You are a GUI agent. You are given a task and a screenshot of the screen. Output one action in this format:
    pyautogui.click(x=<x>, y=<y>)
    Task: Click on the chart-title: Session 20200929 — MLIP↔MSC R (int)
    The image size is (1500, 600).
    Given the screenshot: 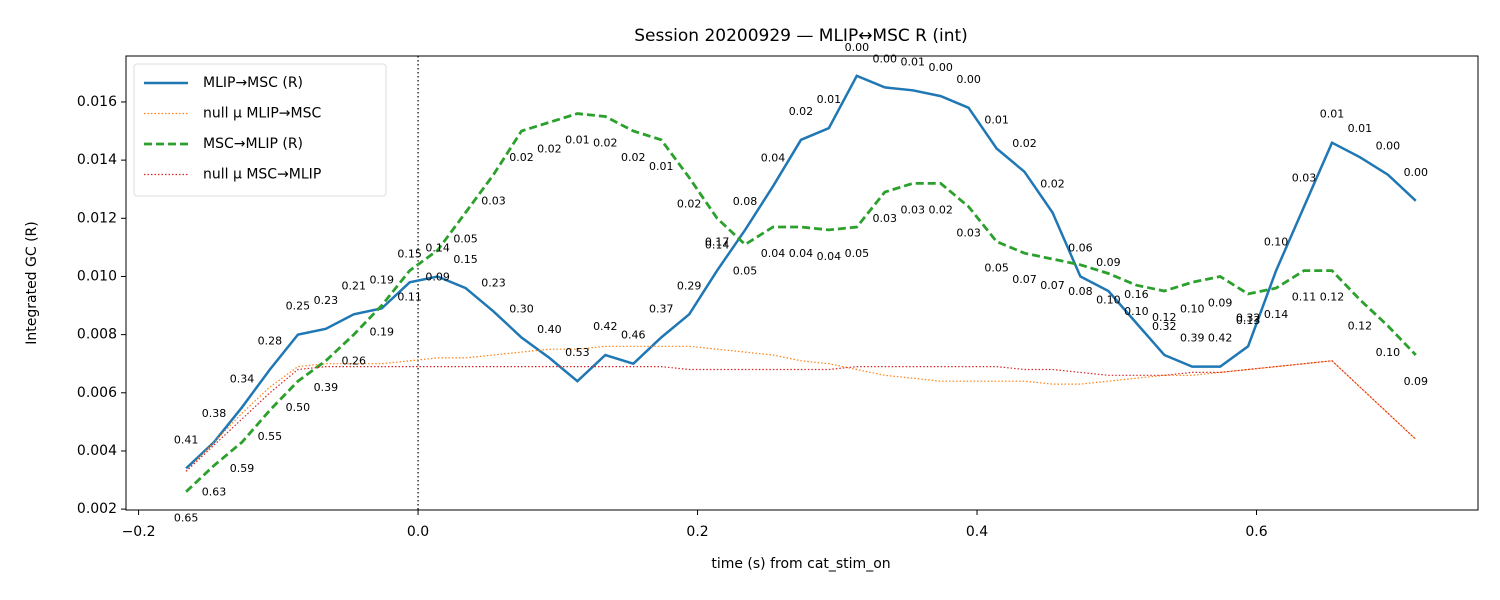 What is the action you would take?
    pyautogui.click(x=801, y=36)
    